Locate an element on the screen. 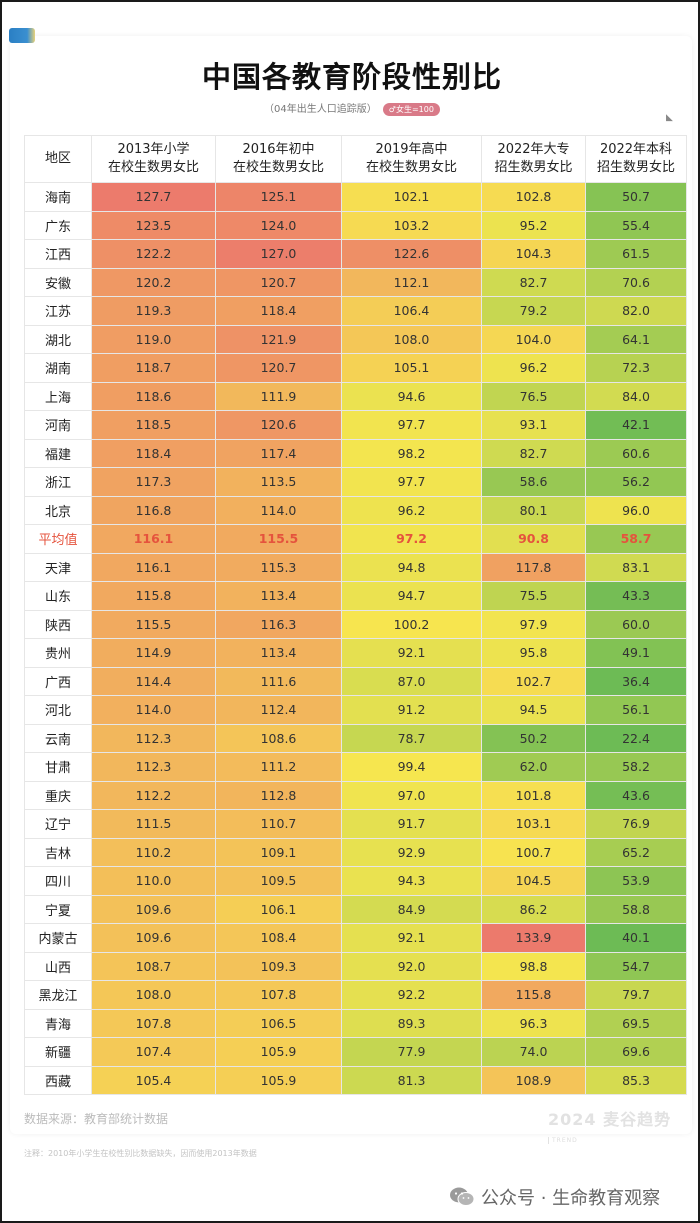 The height and width of the screenshot is (1223, 700). value-cell: 85.3 is located at coordinates (636, 1080).